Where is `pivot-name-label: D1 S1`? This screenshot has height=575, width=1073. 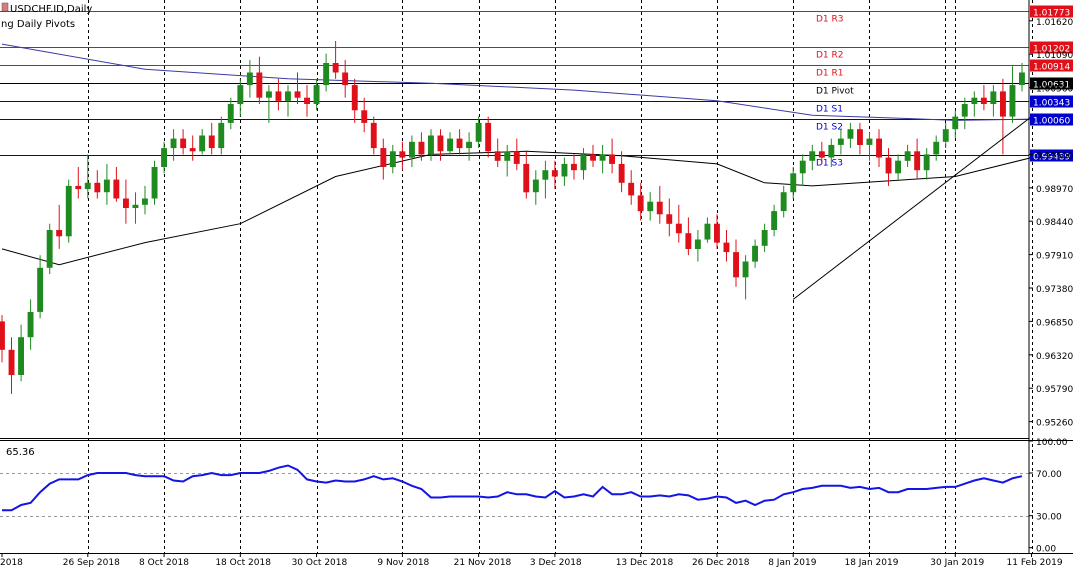
pivot-name-label: D1 S1 is located at coordinates (829, 110).